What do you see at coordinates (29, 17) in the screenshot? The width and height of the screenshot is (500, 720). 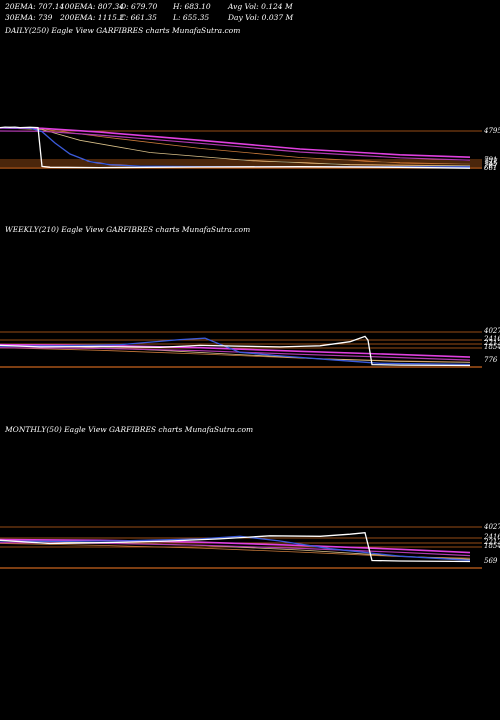 I see `stat-ema30: 30EMA: 739` at bounding box center [29, 17].